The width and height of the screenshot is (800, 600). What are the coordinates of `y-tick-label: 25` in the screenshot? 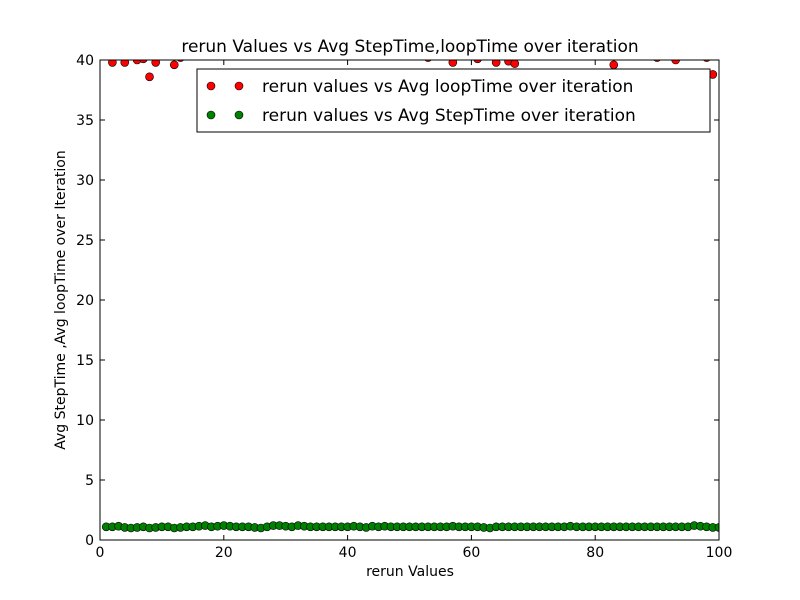 It's located at (85, 241).